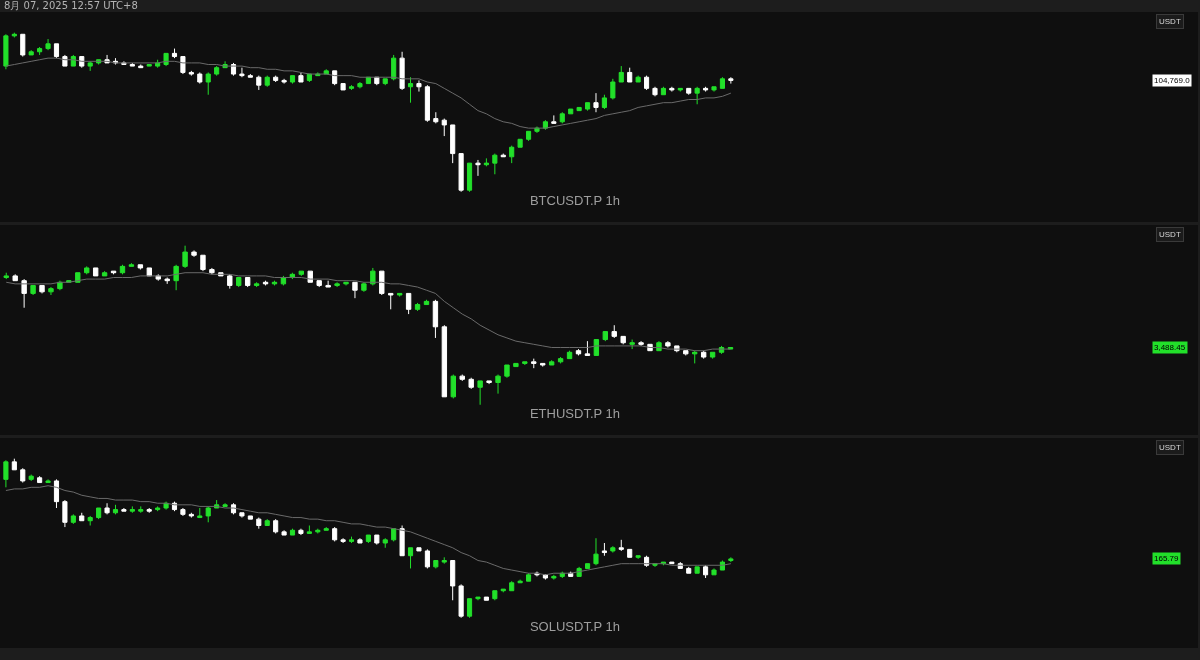  What do you see at coordinates (575, 200) in the screenshot?
I see `text: BTCUSDT.P 1h` at bounding box center [575, 200].